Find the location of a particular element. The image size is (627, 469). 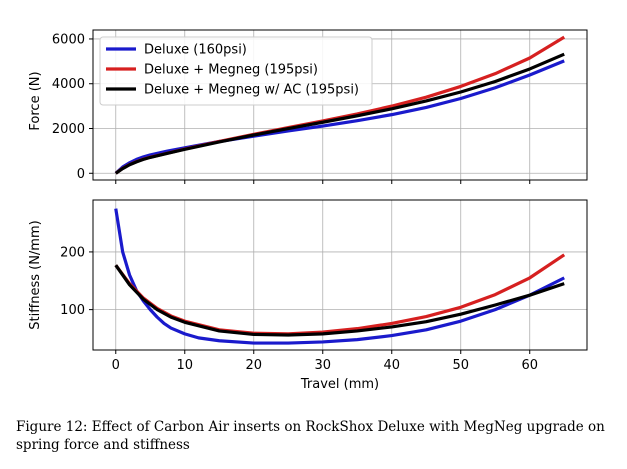

legend-label: Deluxe + Megneg (195psi) is located at coordinates (231, 70).